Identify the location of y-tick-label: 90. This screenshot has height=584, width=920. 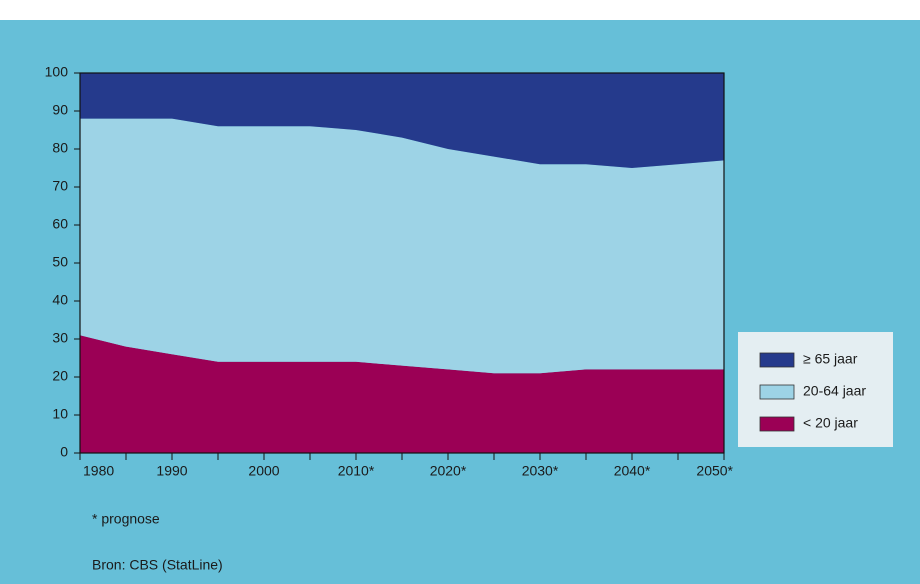
(60, 110).